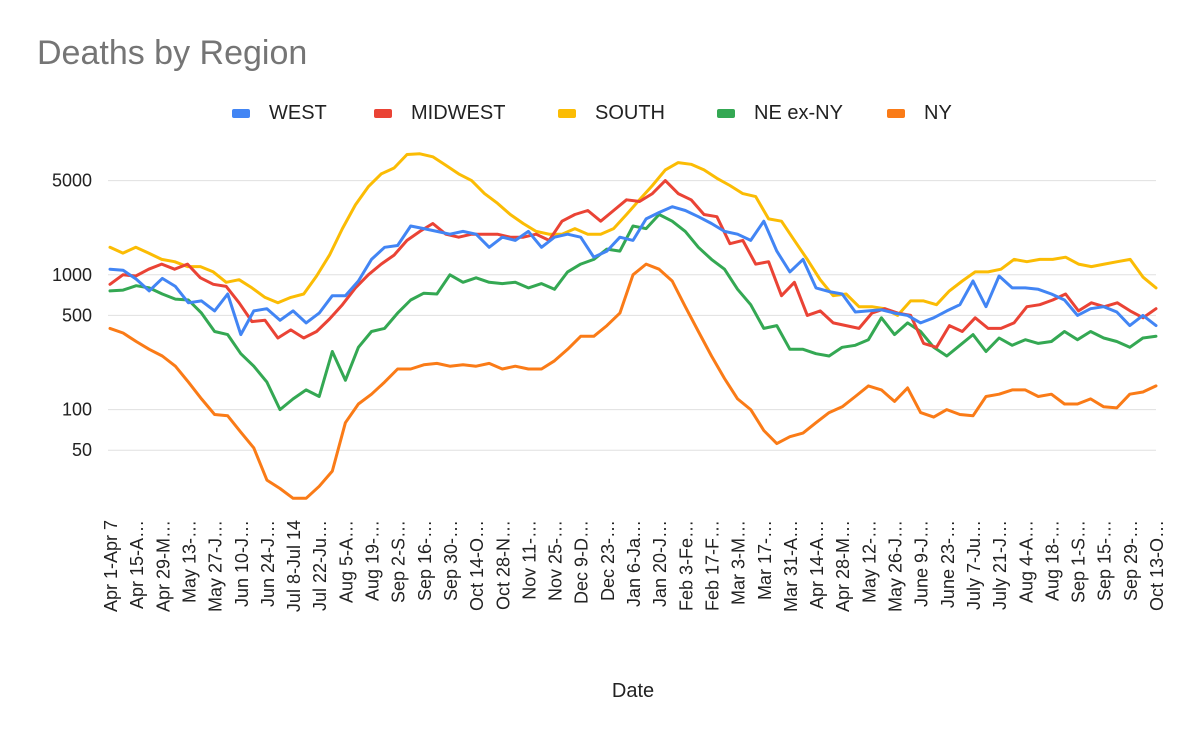 Image resolution: width=1200 pixels, height=742 pixels. What do you see at coordinates (72, 181) in the screenshot?
I see `y-tick-label: 5000` at bounding box center [72, 181].